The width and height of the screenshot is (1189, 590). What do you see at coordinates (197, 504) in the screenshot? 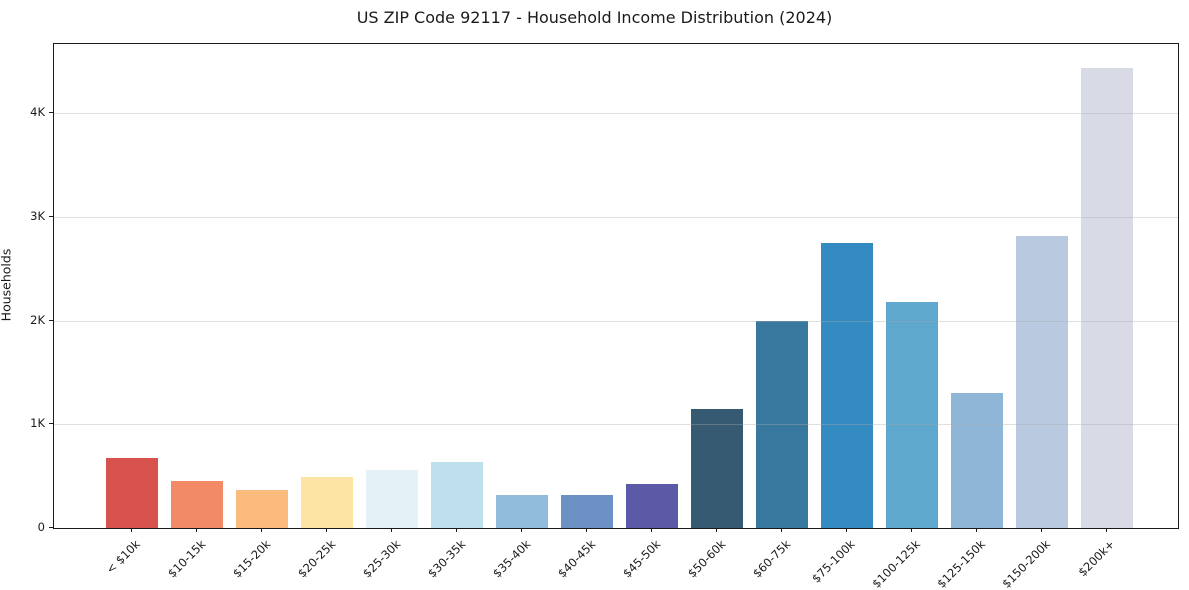
I see `bar--10-15k` at bounding box center [197, 504].